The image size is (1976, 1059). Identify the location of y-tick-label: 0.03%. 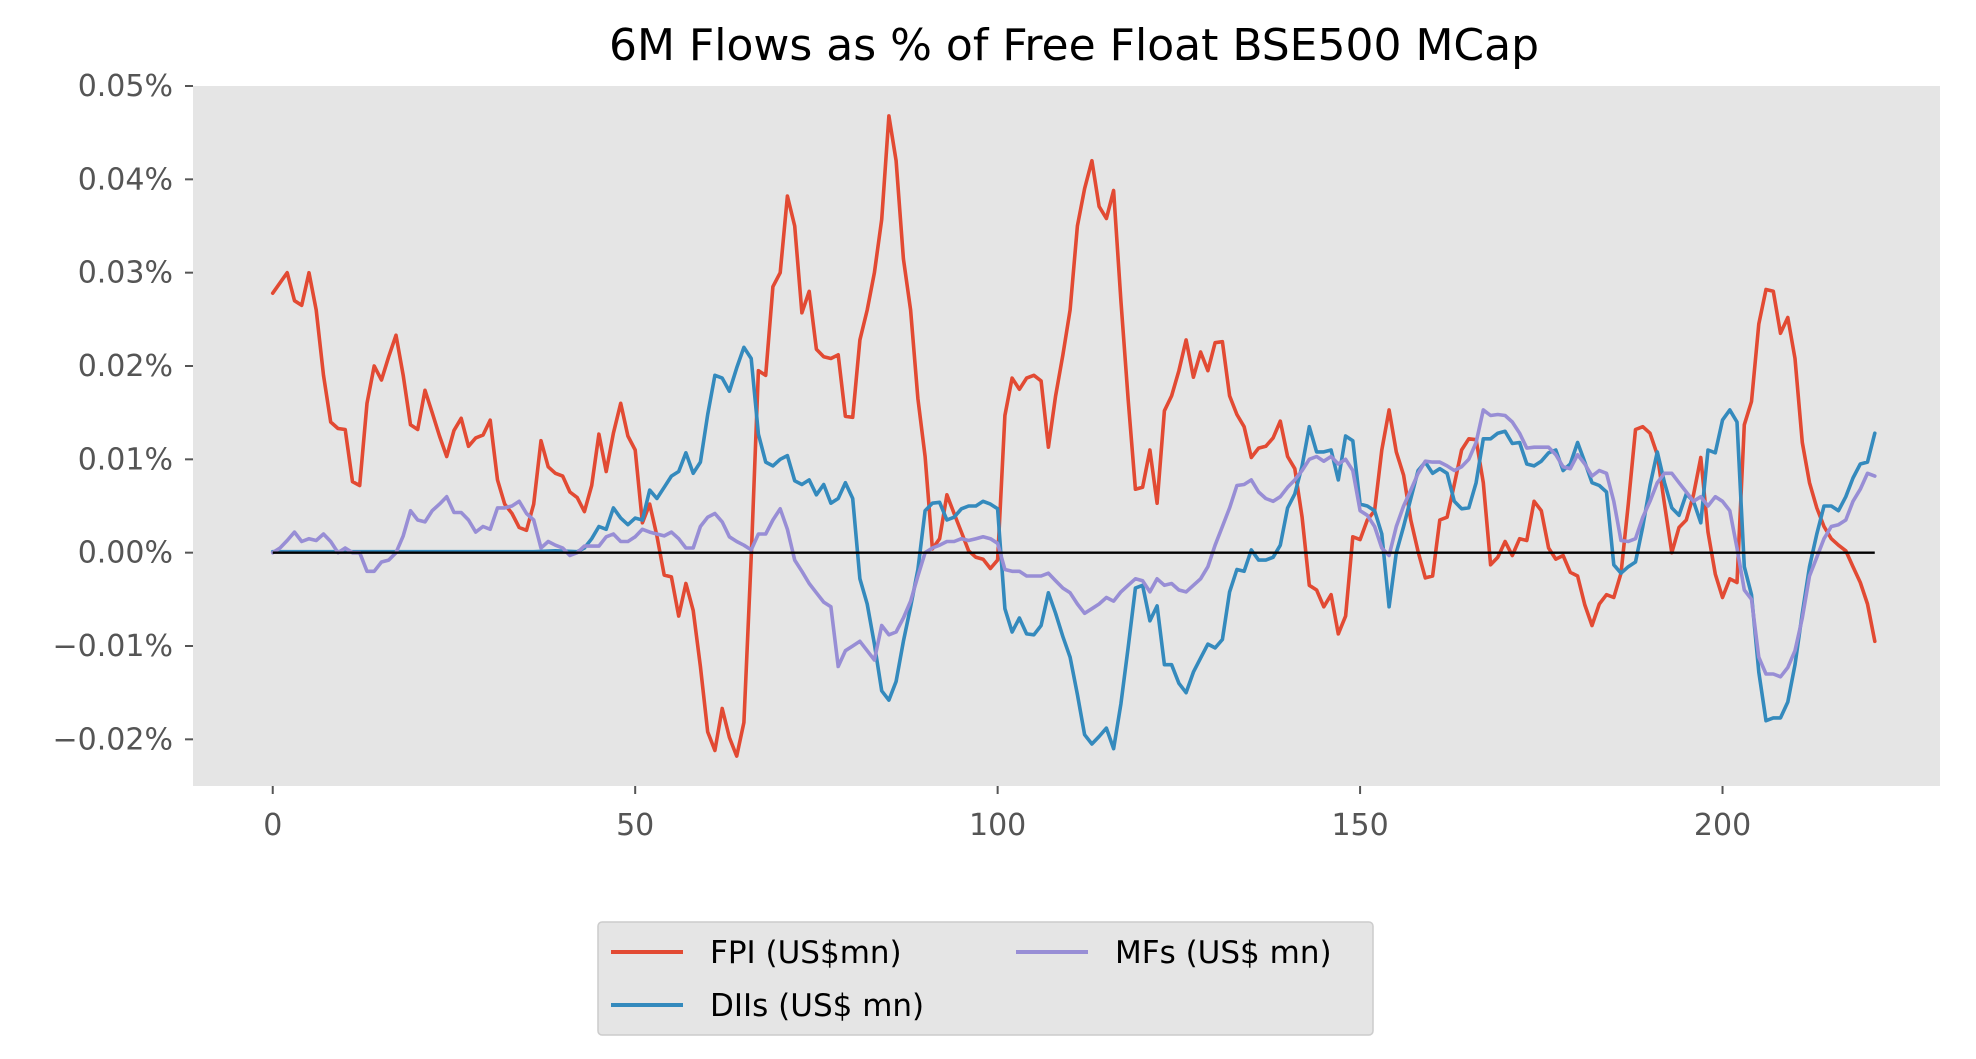
(125, 273).